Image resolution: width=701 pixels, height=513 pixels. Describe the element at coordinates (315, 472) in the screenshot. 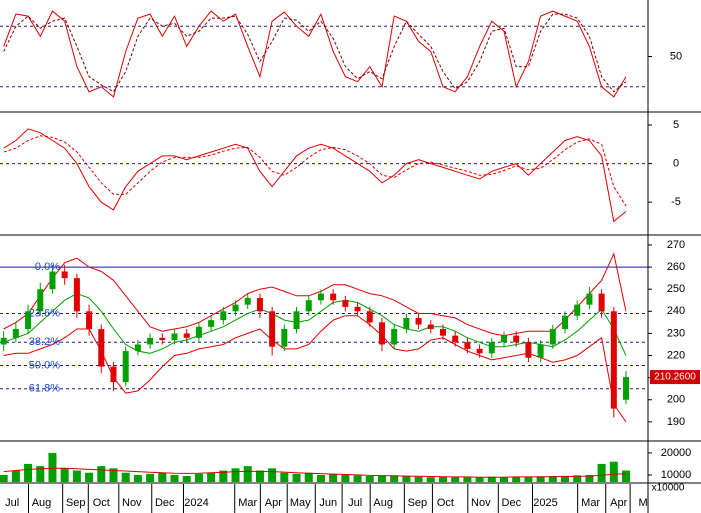

I see `volume-average` at that location.